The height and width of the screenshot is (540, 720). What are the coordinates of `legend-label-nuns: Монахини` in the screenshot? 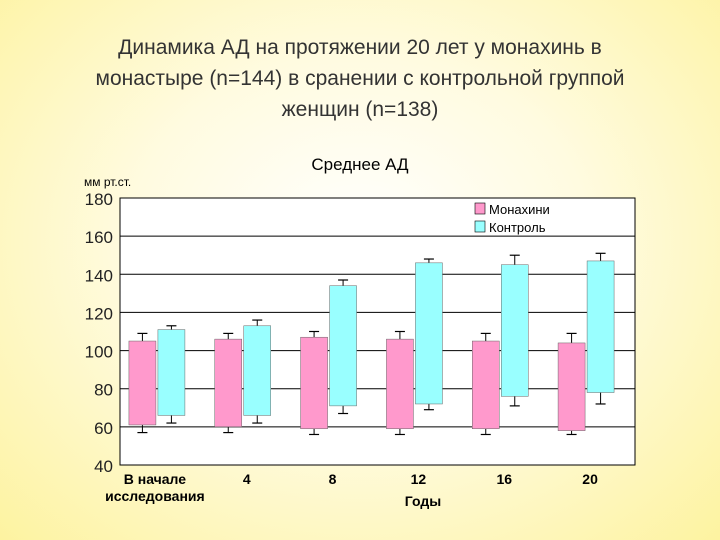 It's located at (519, 209).